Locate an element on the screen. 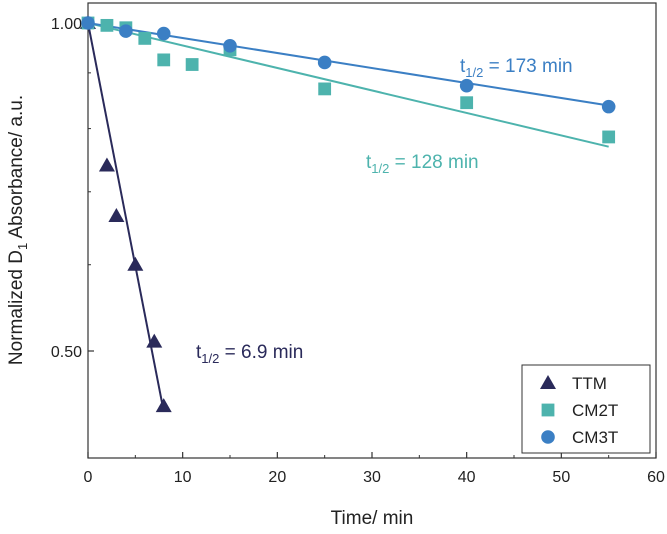 This screenshot has height=534, width=667. y-axis: 1.00 0.50 is located at coordinates (72, 188).